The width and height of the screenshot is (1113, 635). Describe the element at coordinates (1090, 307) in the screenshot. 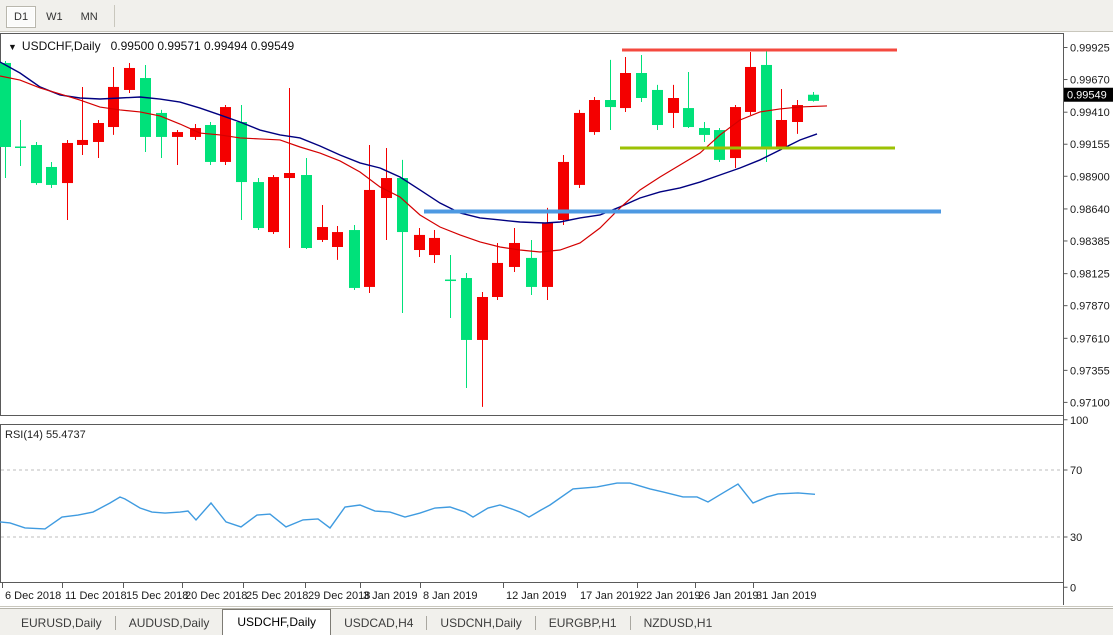

I see `price-tick-label: 0.97870` at that location.